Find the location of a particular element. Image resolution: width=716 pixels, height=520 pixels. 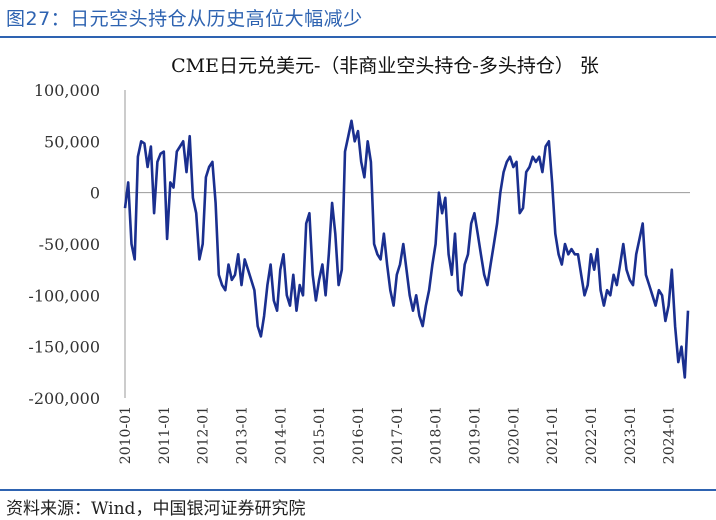

figure-title: 图27：日元空头持仓从历史高位大幅减少 is located at coordinates (184, 19).